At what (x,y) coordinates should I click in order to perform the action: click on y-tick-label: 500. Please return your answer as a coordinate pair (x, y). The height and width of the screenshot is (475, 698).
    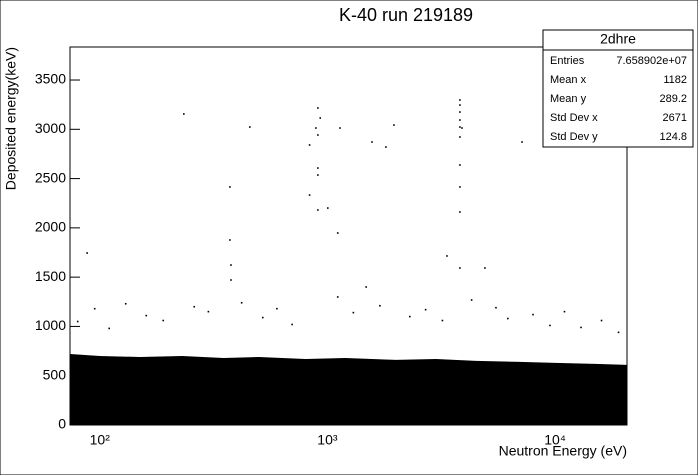
    Looking at the image, I should click on (55, 374).